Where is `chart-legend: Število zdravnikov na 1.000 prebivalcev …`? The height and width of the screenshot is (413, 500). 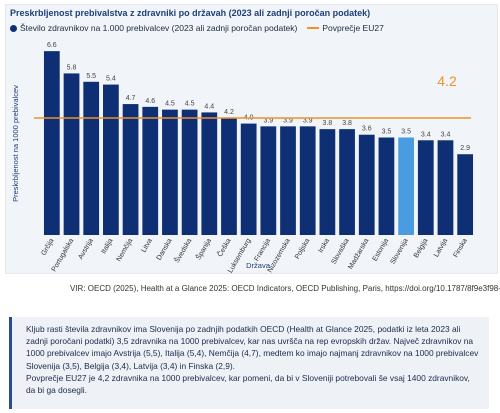
chart-legend: Število zdravnikov na 1.000 prebivalcev … is located at coordinates (197, 28).